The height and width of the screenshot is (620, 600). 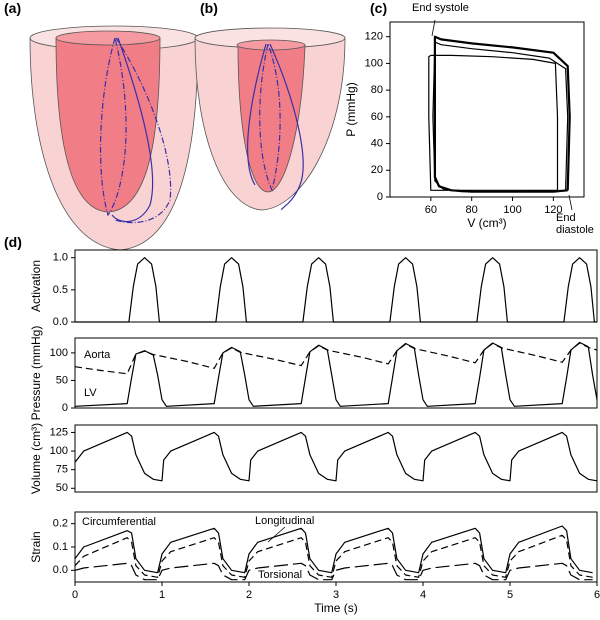 What do you see at coordinates (597, 595) in the screenshot?
I see `x-tick-label: 6` at bounding box center [597, 595].